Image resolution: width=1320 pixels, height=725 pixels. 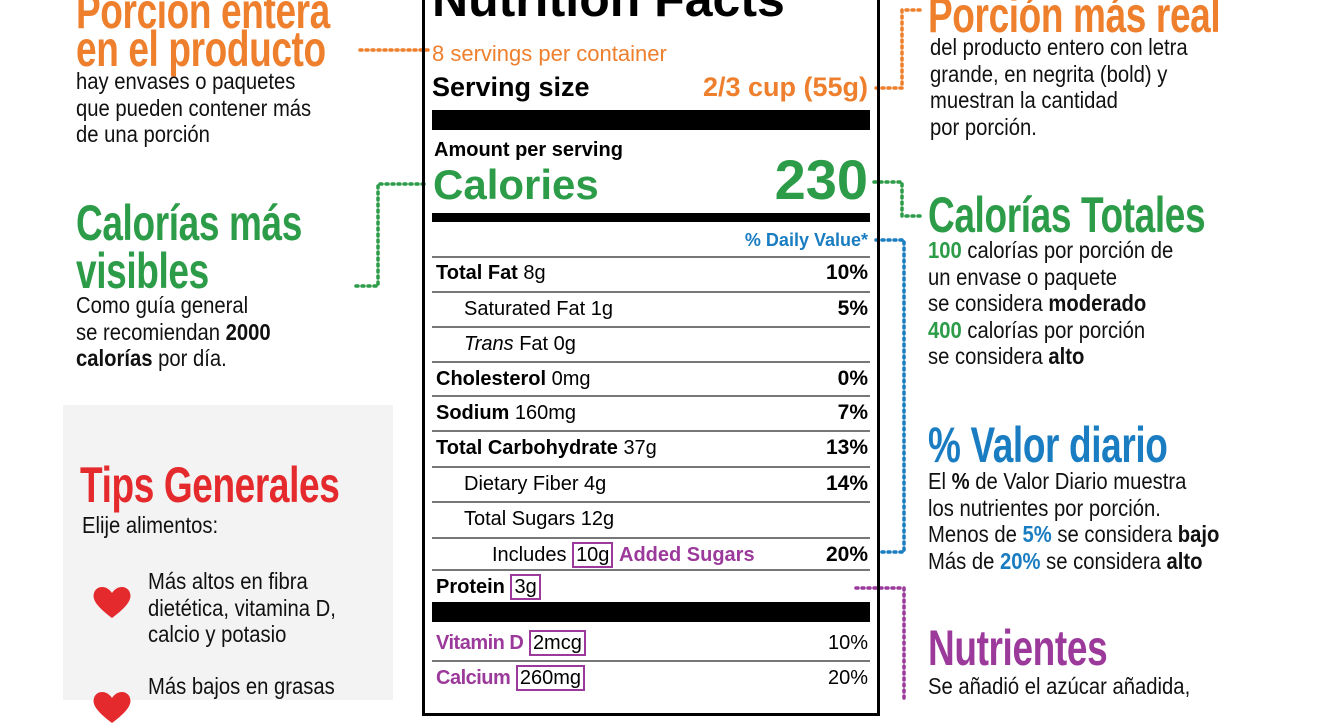 What do you see at coordinates (1037, 534) in the screenshot?
I see `accent-text: 5%` at bounding box center [1037, 534].